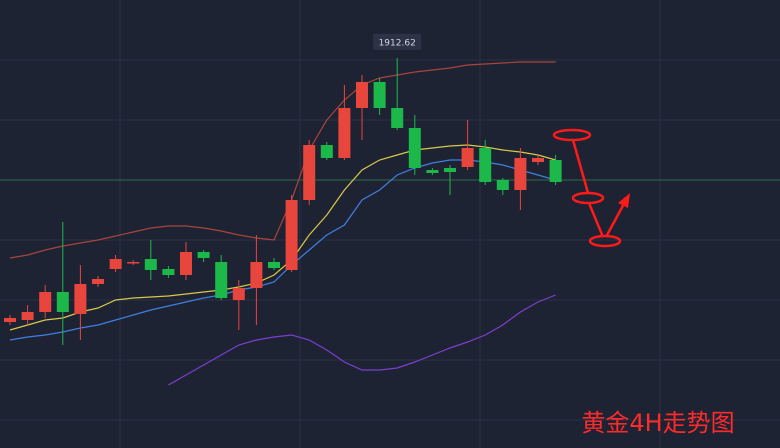 The width and height of the screenshot is (780, 448). What do you see at coordinates (591, 188) in the screenshot?
I see `annotation-arrows` at bounding box center [591, 188].